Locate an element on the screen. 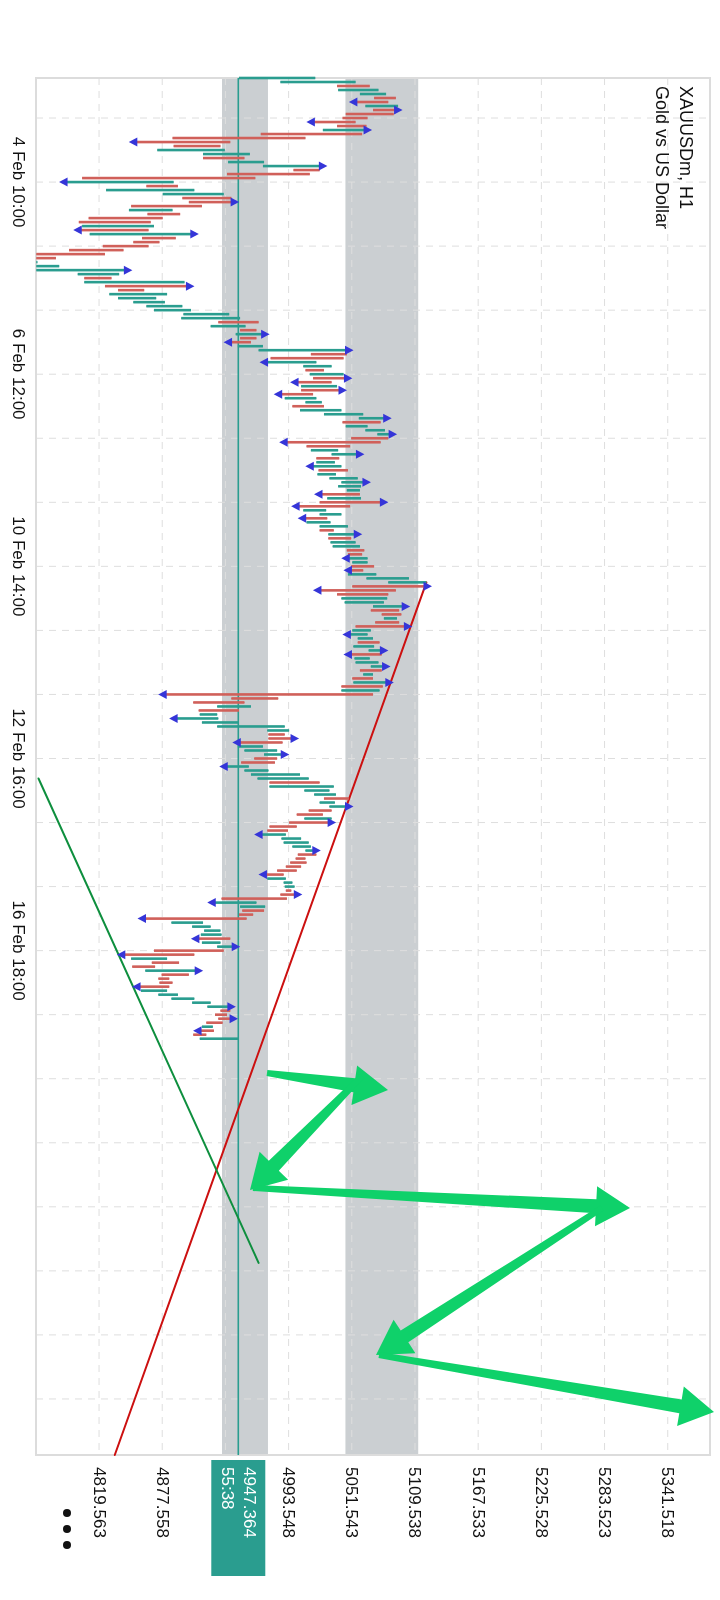  x-tick-label: 4819.563 is located at coordinates (99, 1502).